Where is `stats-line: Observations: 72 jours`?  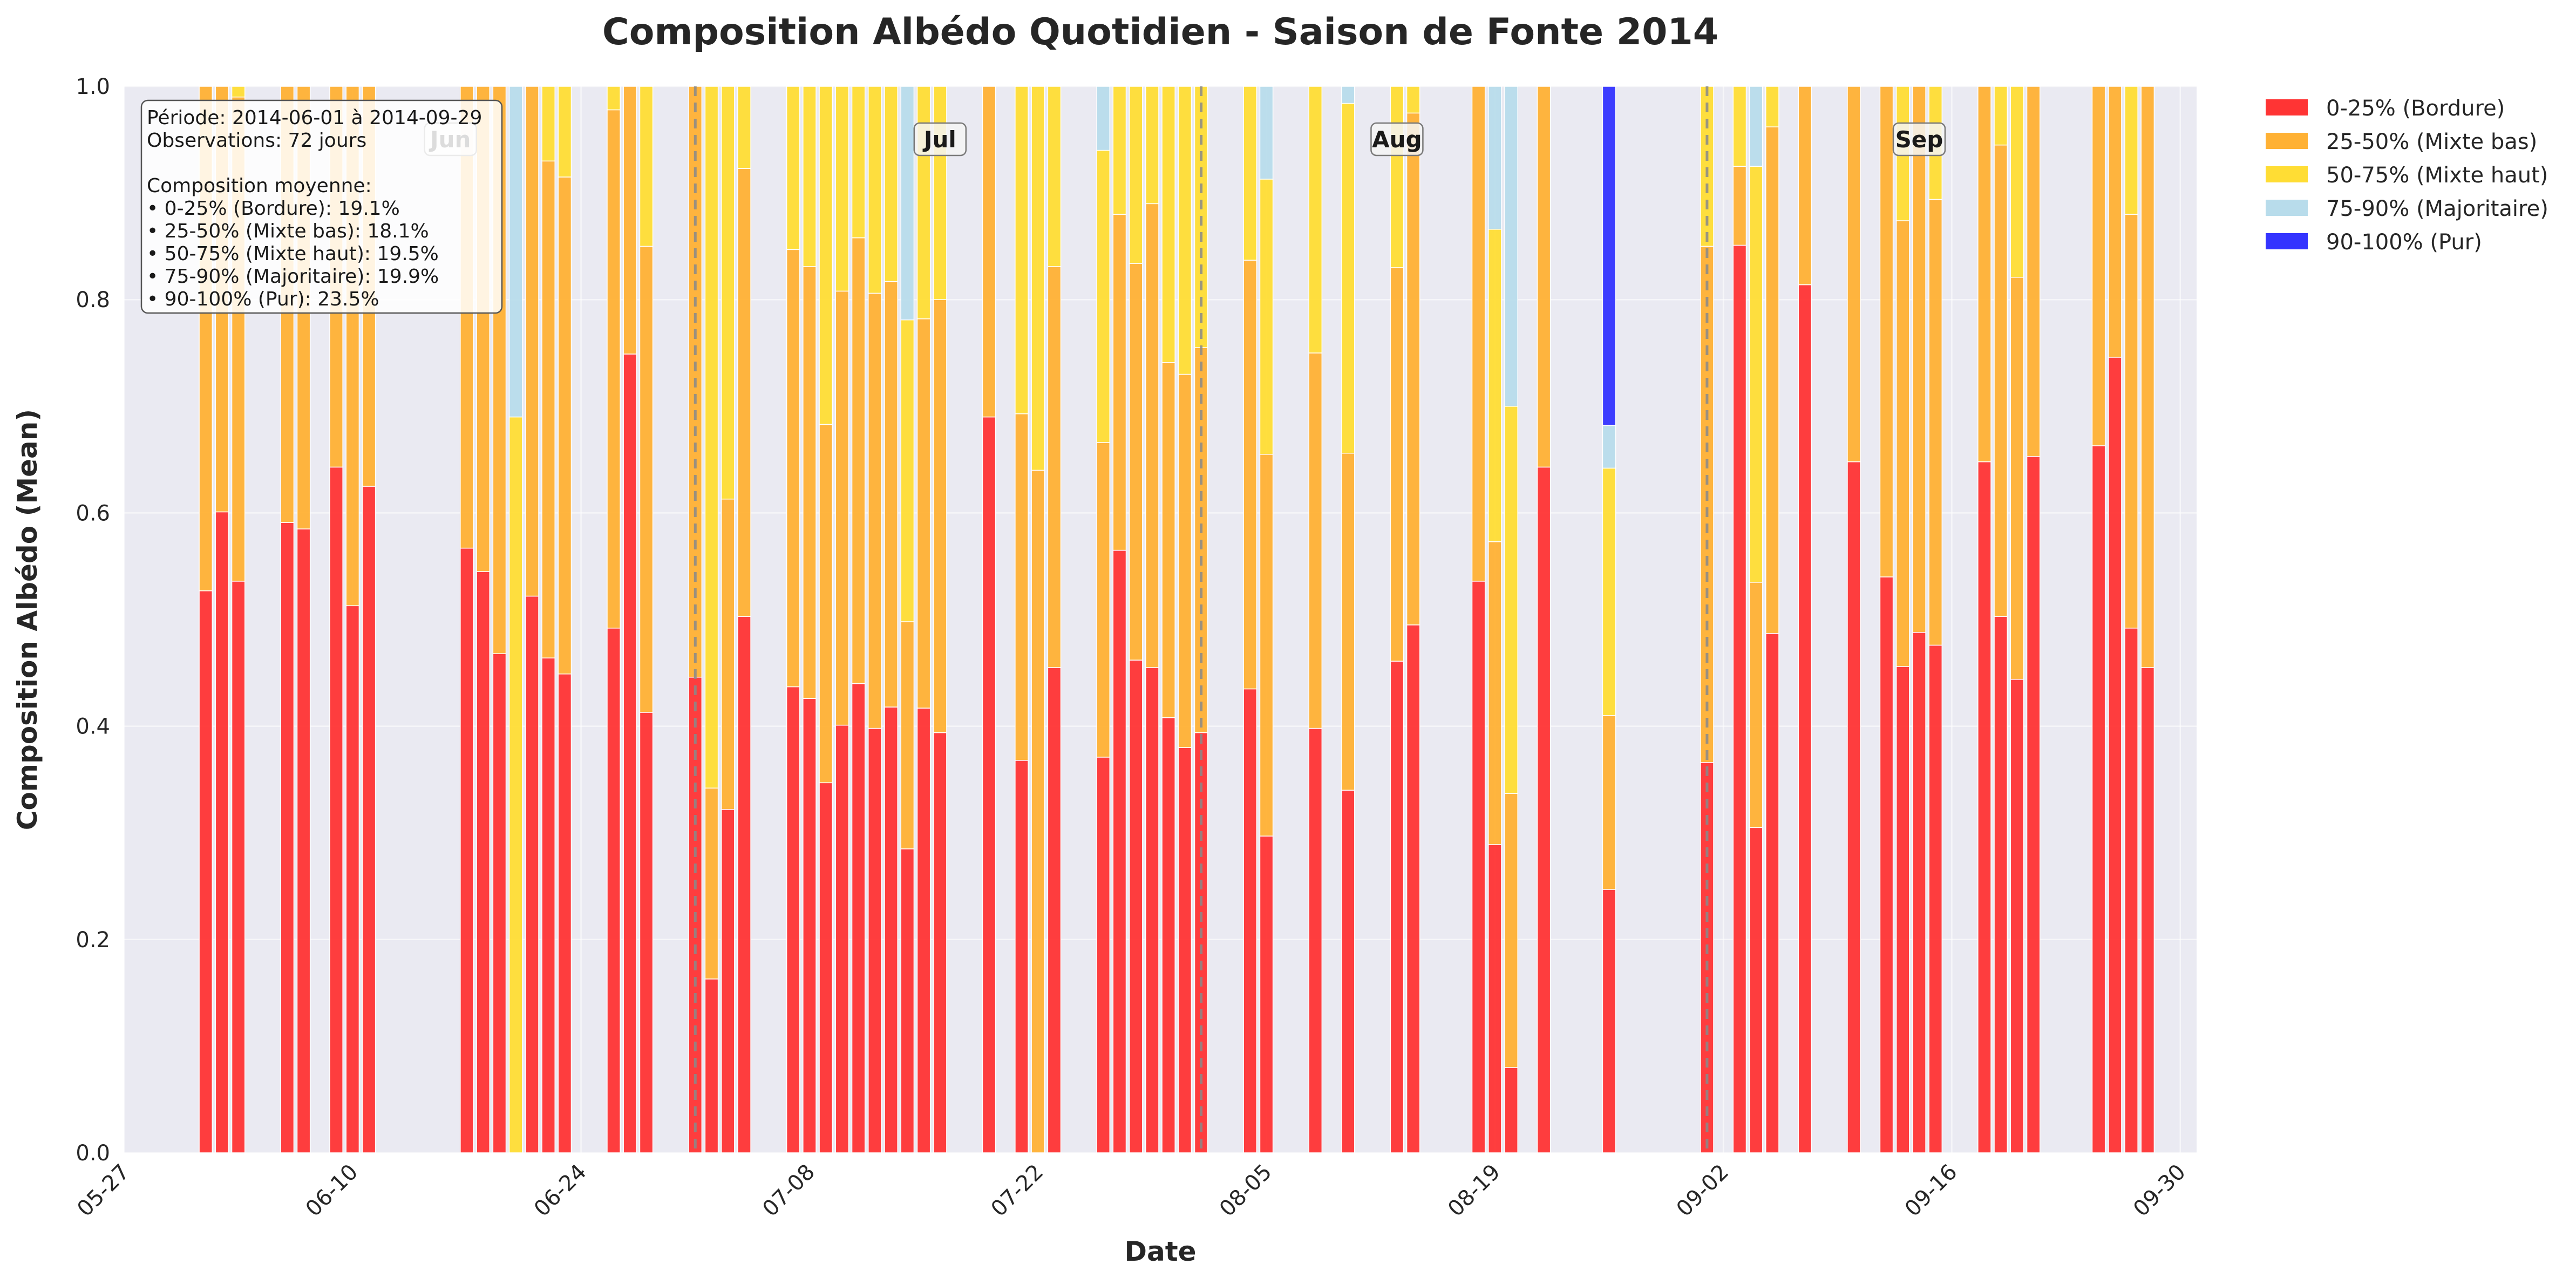
stats-line: Observations: 72 jours is located at coordinates (256, 141).